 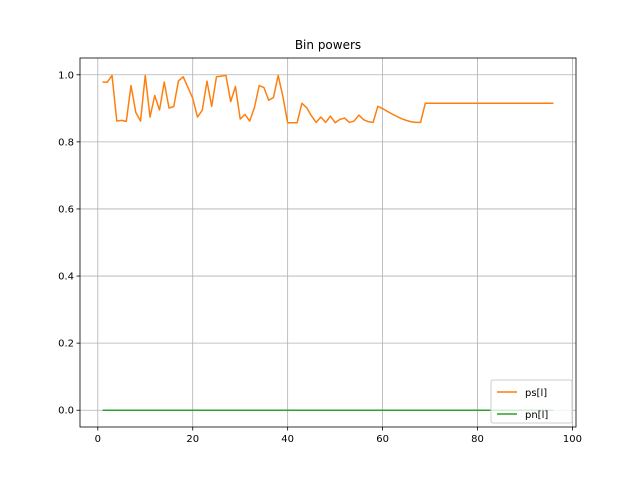 I want to click on x-tick-label: 20, so click(x=192, y=439).